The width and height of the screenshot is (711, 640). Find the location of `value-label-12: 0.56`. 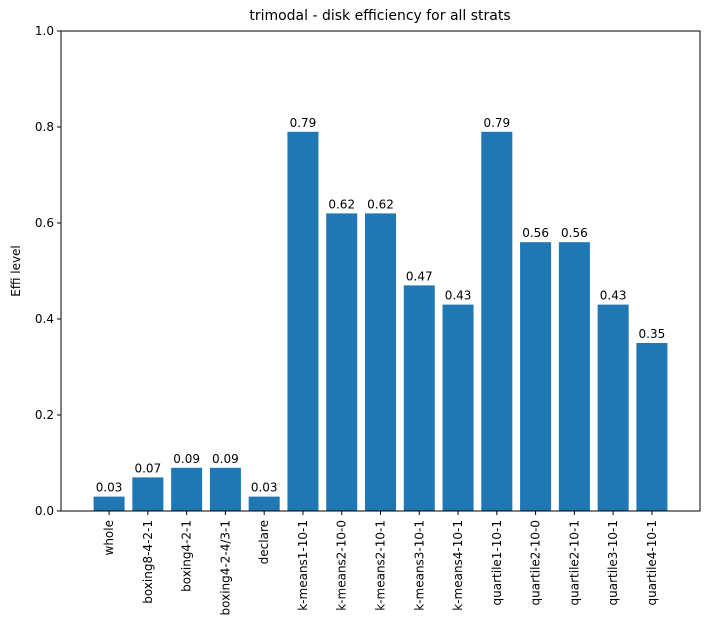

value-label-12: 0.56 is located at coordinates (535, 233).